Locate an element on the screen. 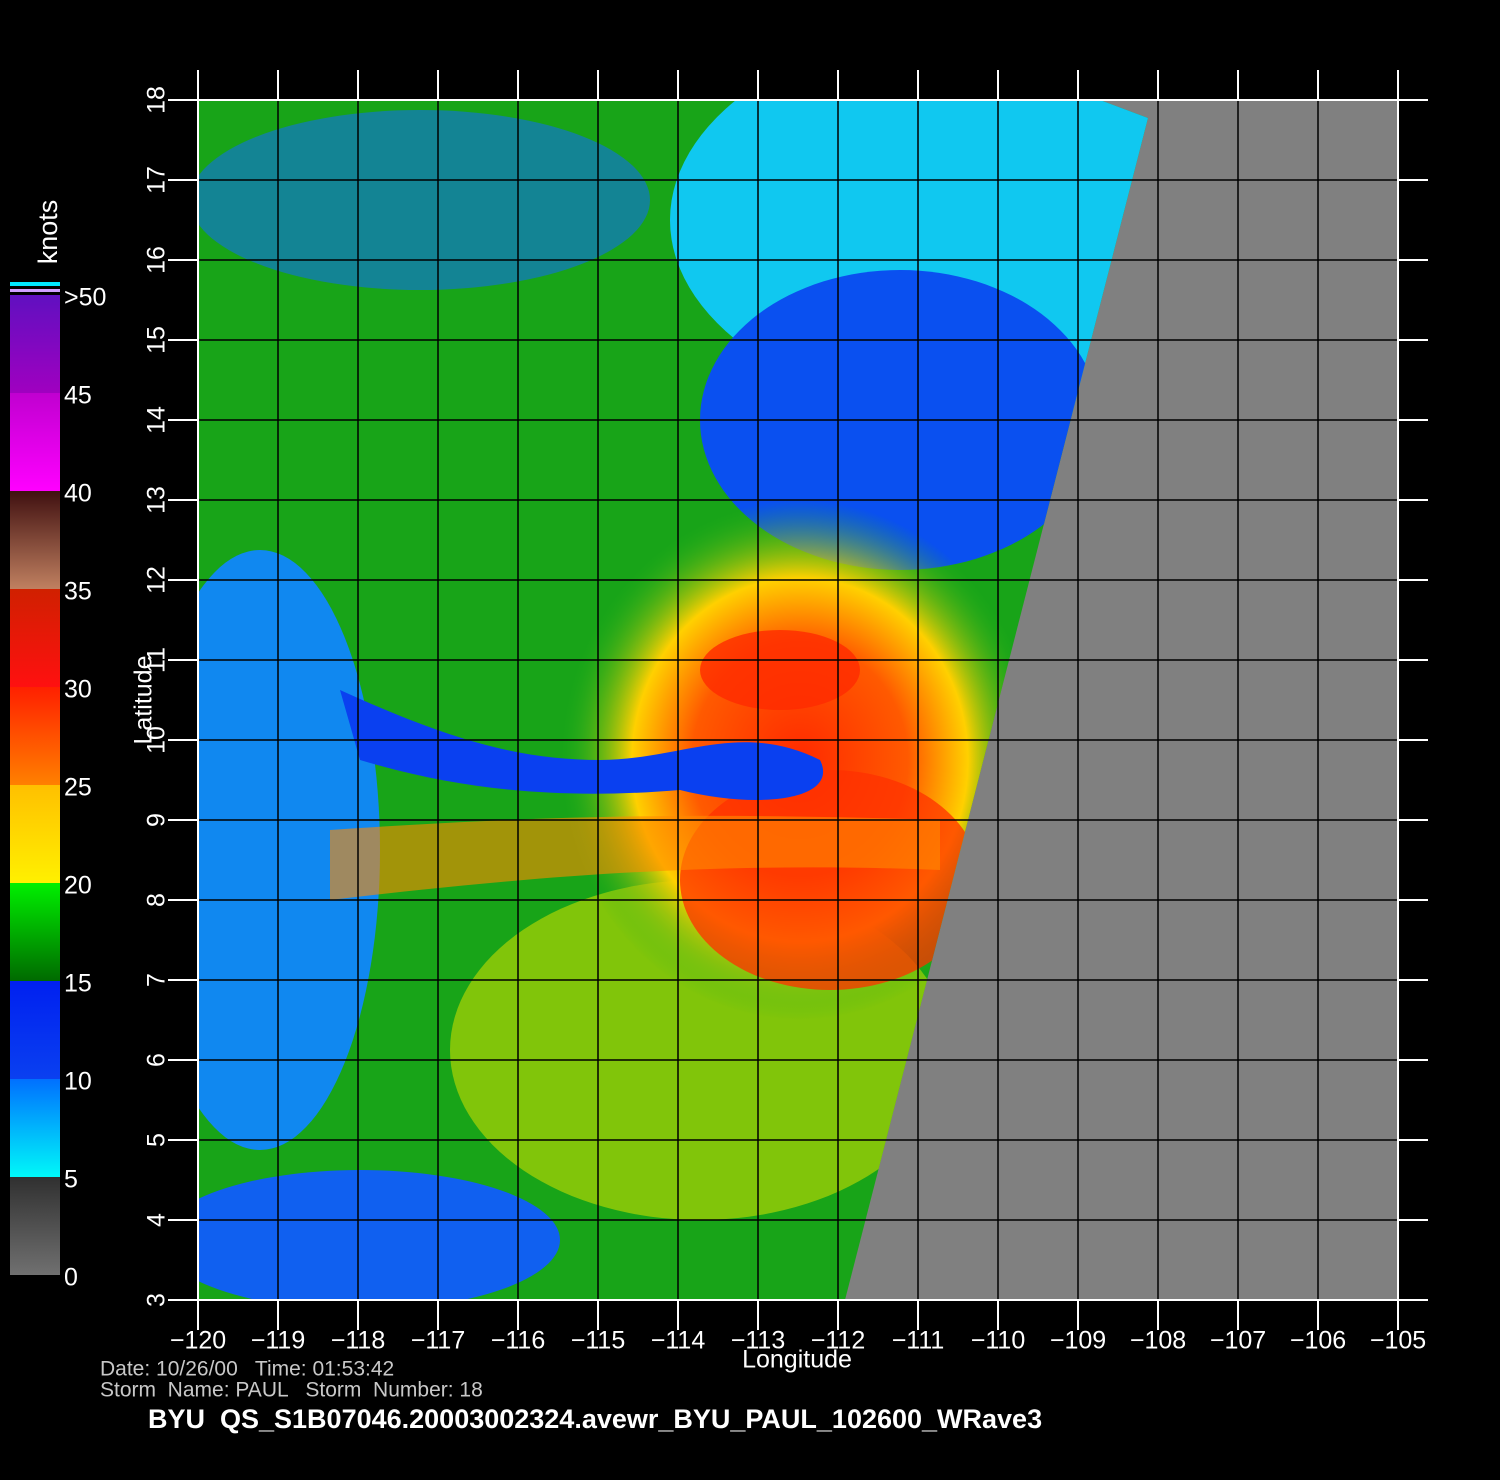  x-tick-label: −107 is located at coordinates (1238, 1341).